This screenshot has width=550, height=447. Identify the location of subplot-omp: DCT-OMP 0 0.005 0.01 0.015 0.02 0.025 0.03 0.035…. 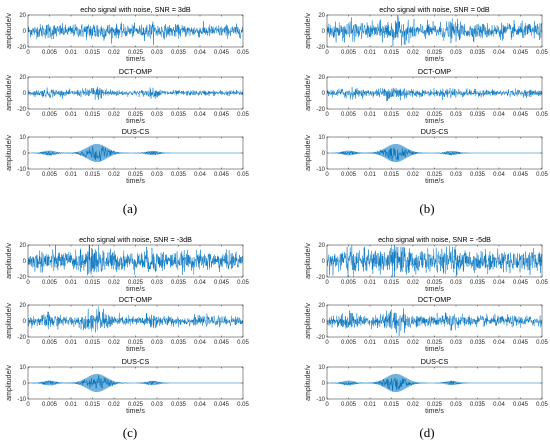
(127, 96).